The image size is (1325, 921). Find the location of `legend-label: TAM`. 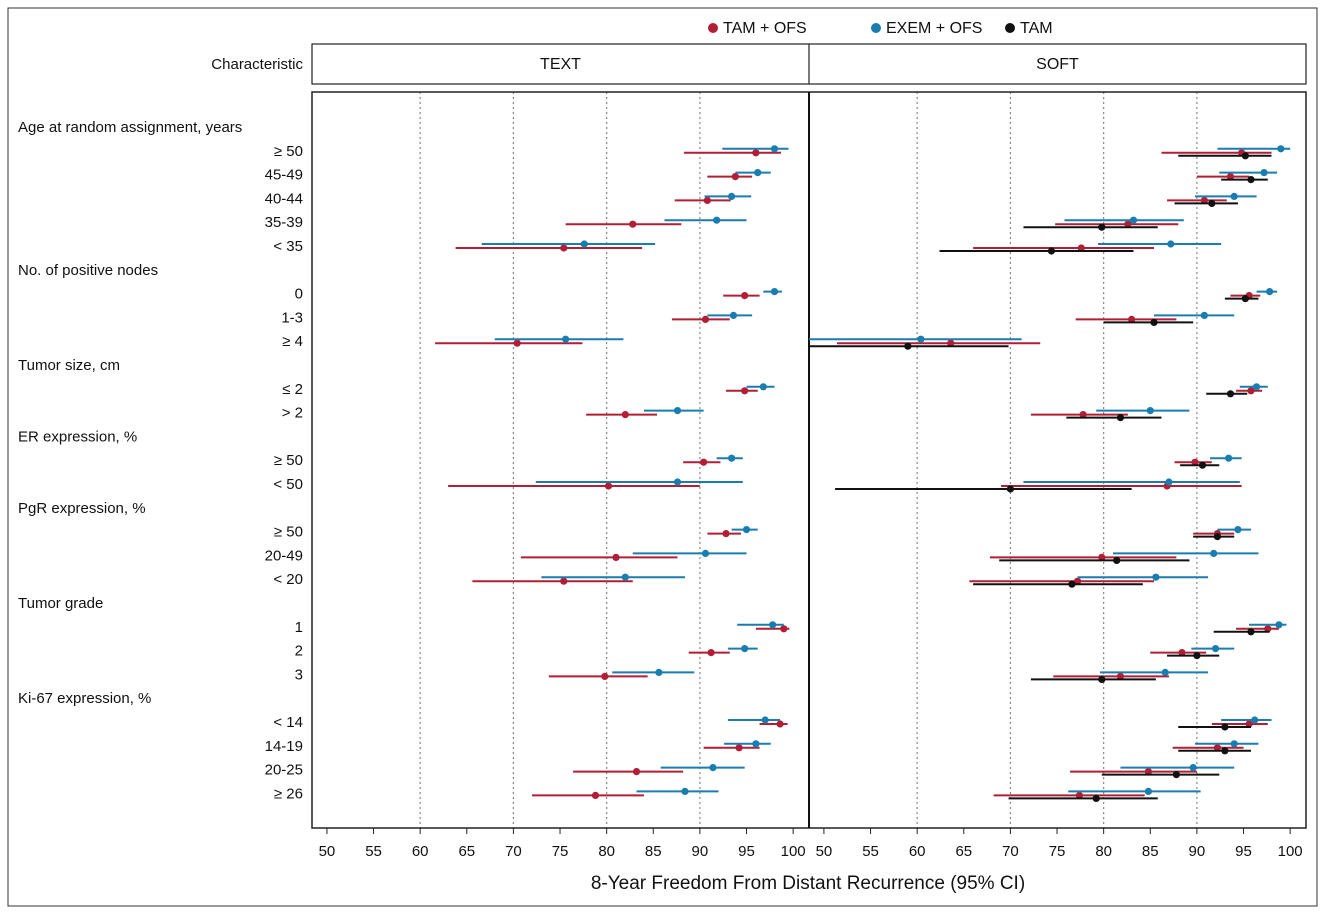

legend-label: TAM is located at coordinates (1036, 28).